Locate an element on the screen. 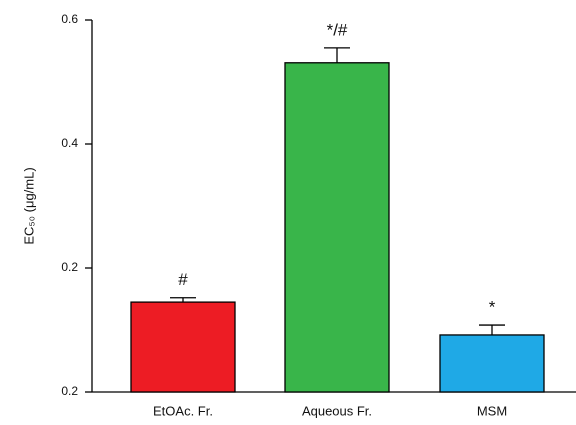 Image resolution: width=576 pixels, height=425 pixels. y-axis-label: EC₅₀ (μg/mL) is located at coordinates (28, 205).